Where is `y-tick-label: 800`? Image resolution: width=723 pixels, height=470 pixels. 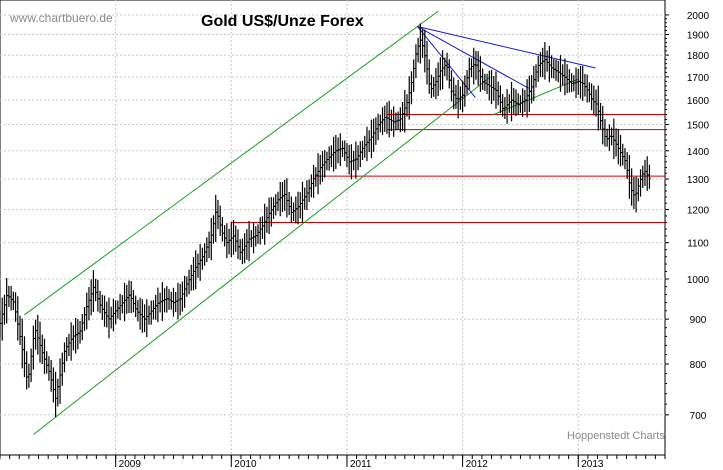 y-tick-label: 800 is located at coordinates (698, 365).